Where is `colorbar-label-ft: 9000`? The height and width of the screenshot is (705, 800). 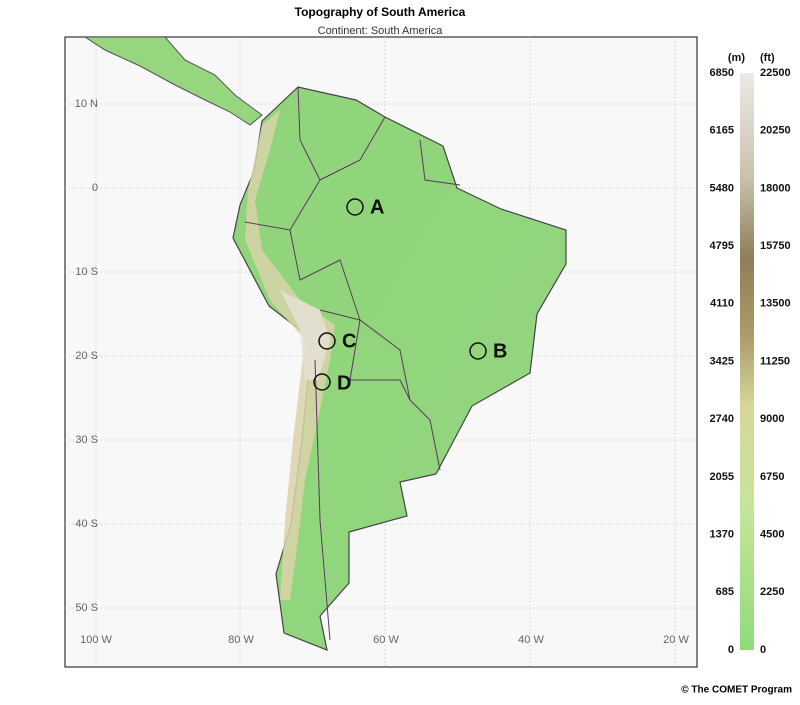 colorbar-label-ft: 9000 is located at coordinates (772, 419).